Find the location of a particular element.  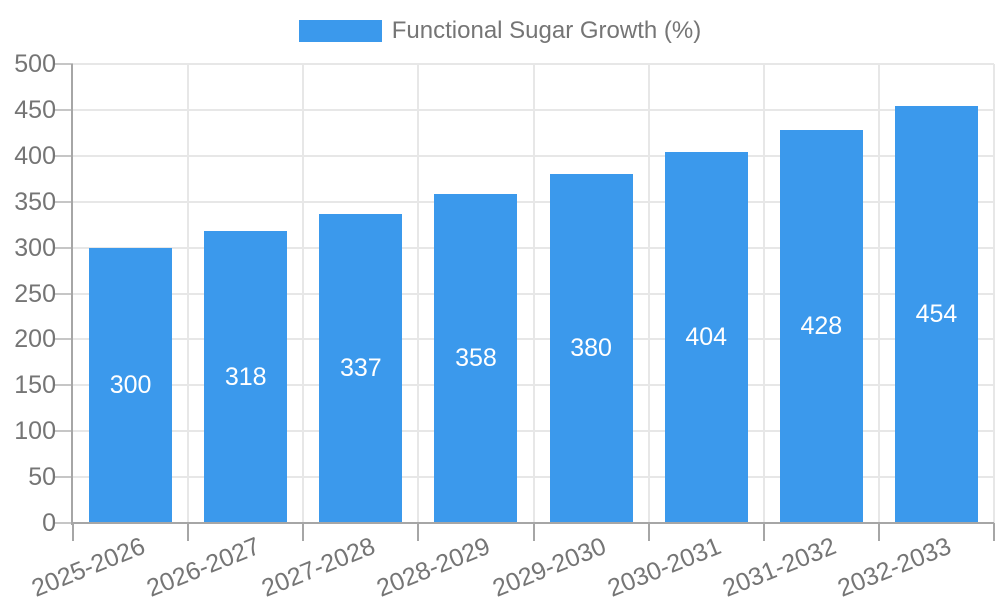

bar: 358 is located at coordinates (476, 358).